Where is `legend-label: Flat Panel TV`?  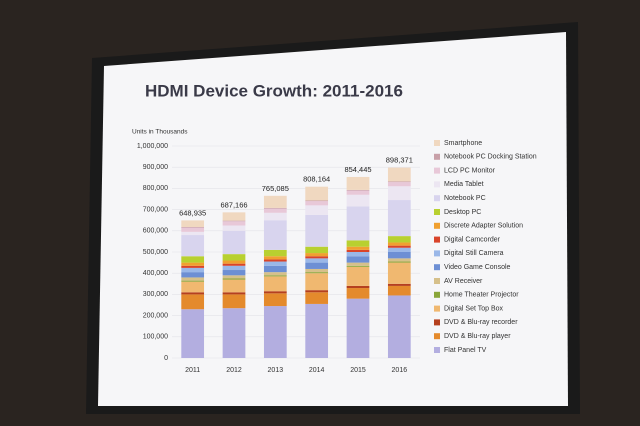 legend-label: Flat Panel TV is located at coordinates (465, 350).